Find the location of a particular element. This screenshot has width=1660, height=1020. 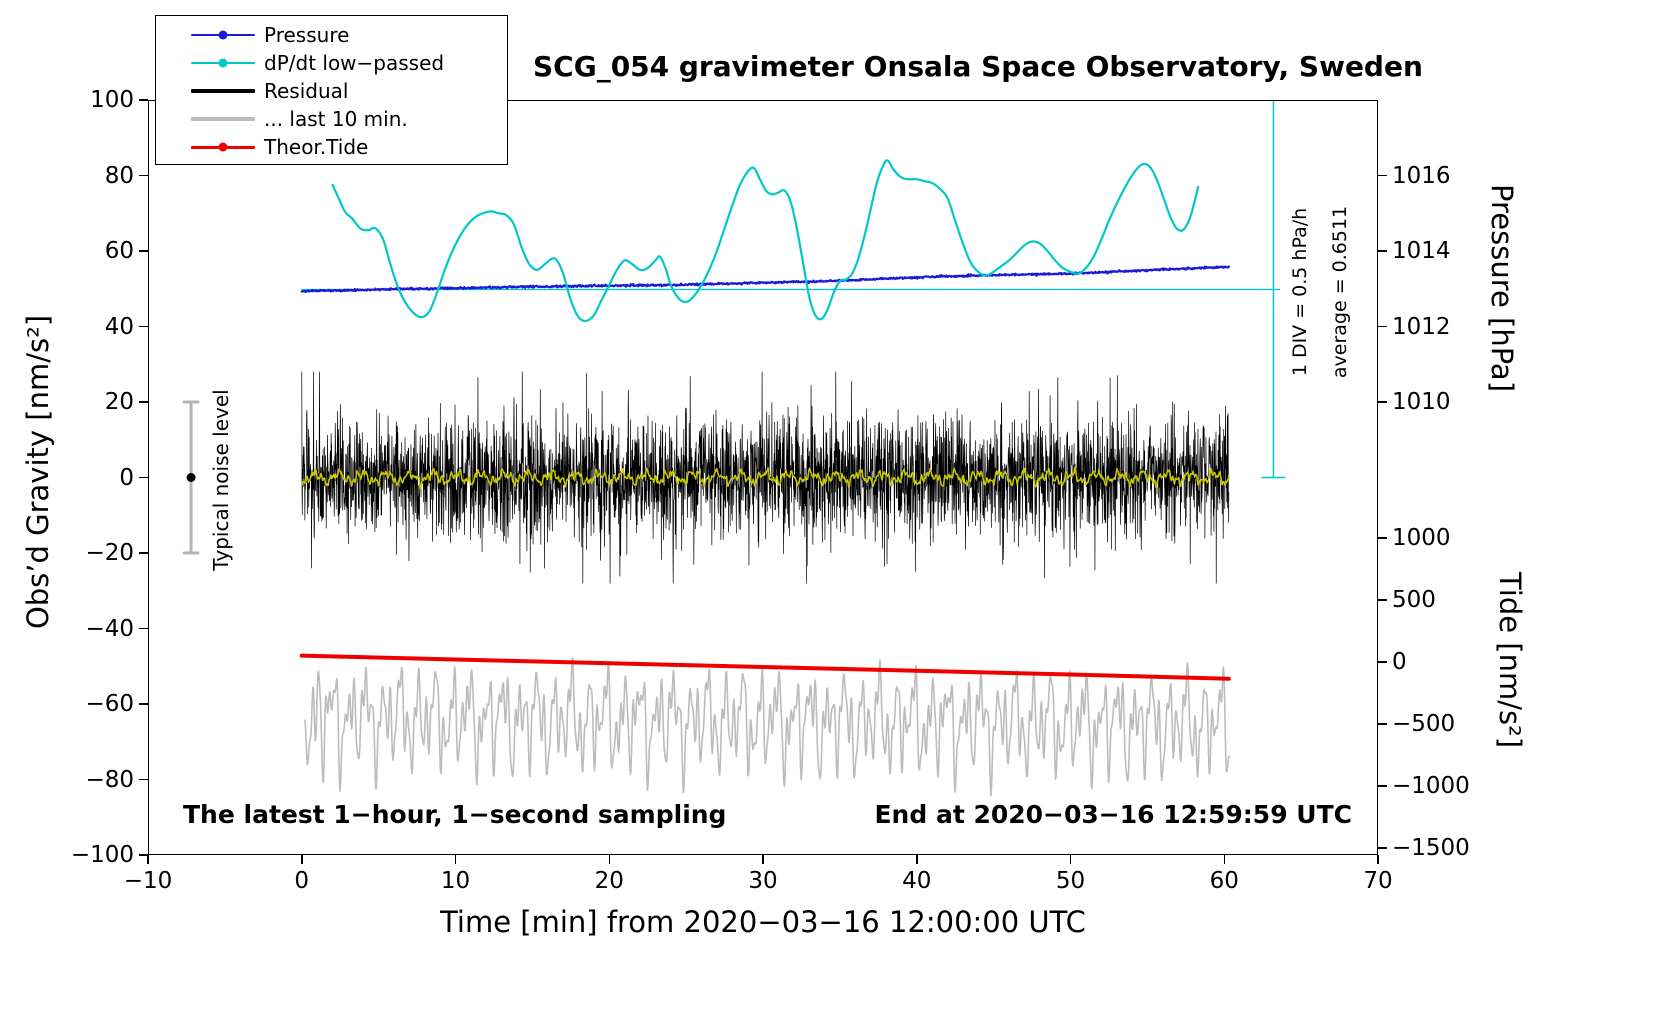

legend-last10-line-icon is located at coordinates (223, 119).